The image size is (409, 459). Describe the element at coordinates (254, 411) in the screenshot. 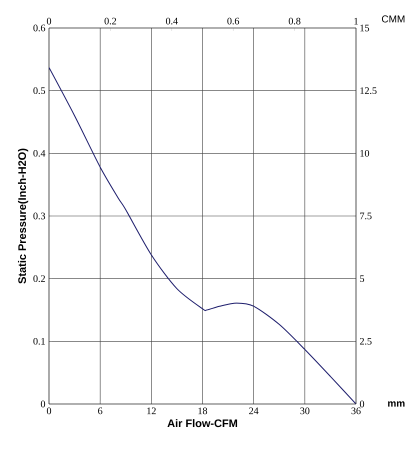

I see `x-tick-label: 24` at that location.